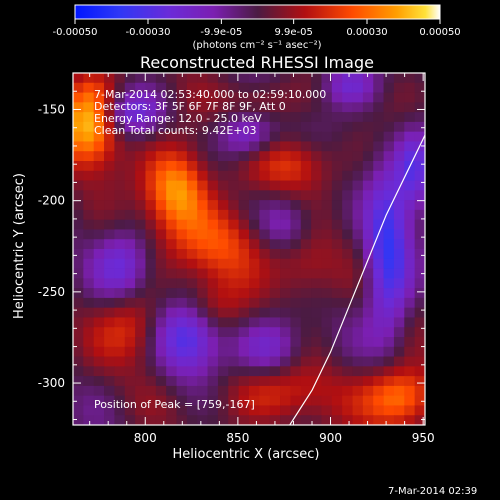  What do you see at coordinates (439, 32) in the screenshot?
I see `colorbar-tick-label: 0.00050` at bounding box center [439, 32].